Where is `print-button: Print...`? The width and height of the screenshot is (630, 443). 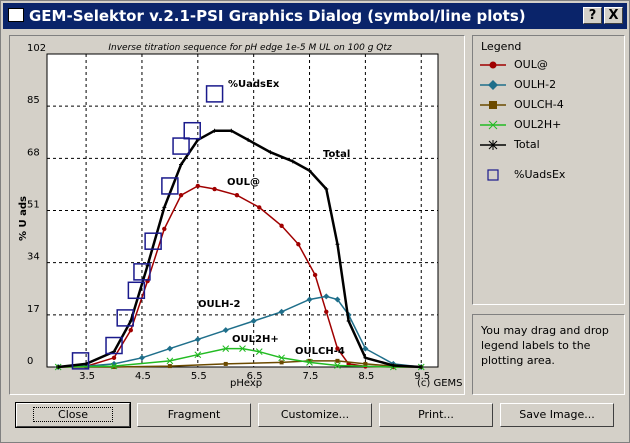 print-button: Print... is located at coordinates (436, 415).